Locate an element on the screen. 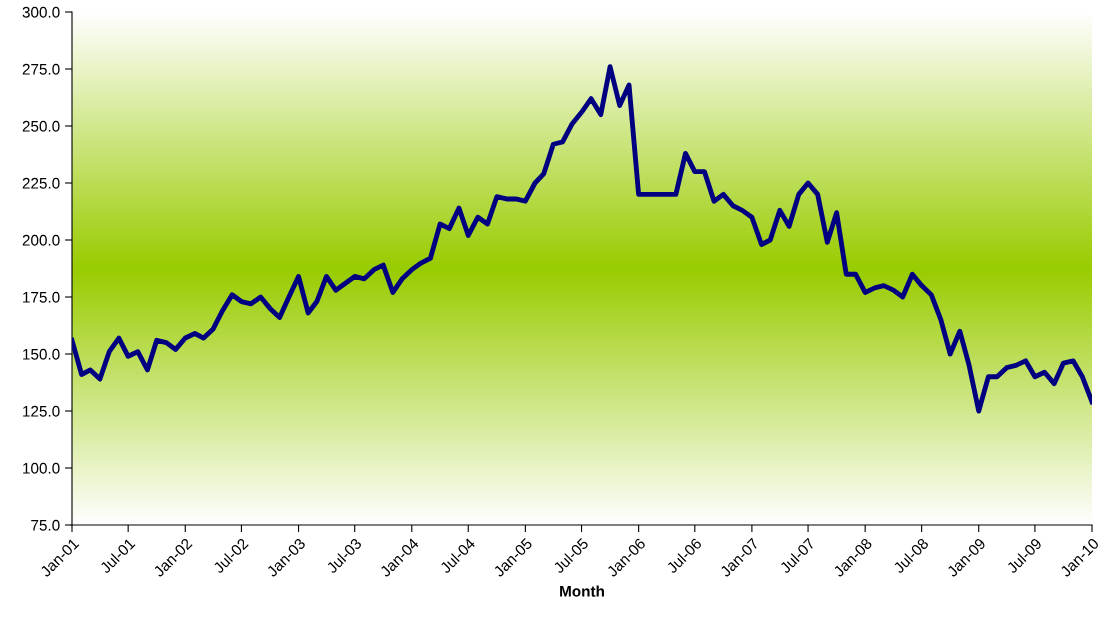 The height and width of the screenshot is (638, 1105). y-tick-label: 250.0 is located at coordinates (41, 126).